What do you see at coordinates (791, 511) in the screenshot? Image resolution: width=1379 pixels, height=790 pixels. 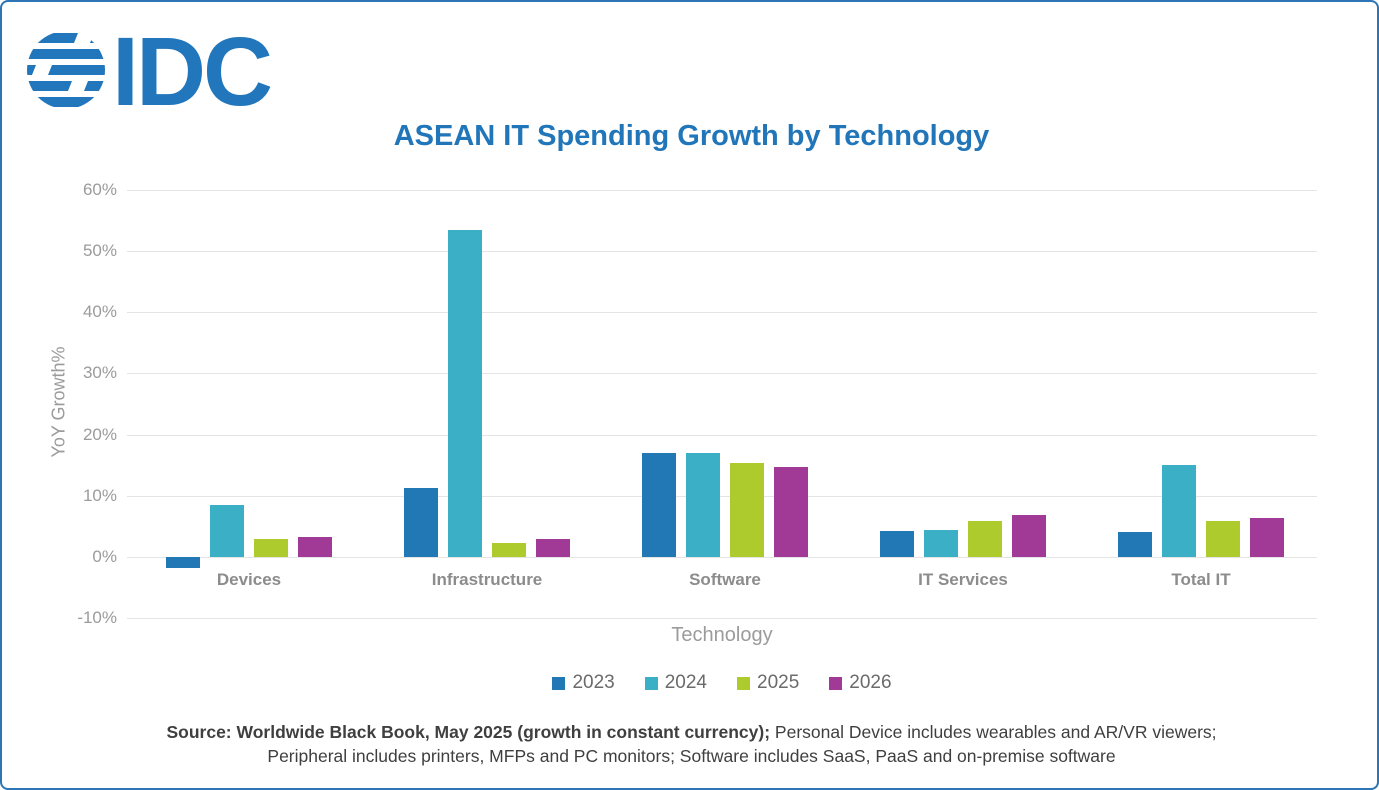 I see `bar-software-2026` at bounding box center [791, 511].